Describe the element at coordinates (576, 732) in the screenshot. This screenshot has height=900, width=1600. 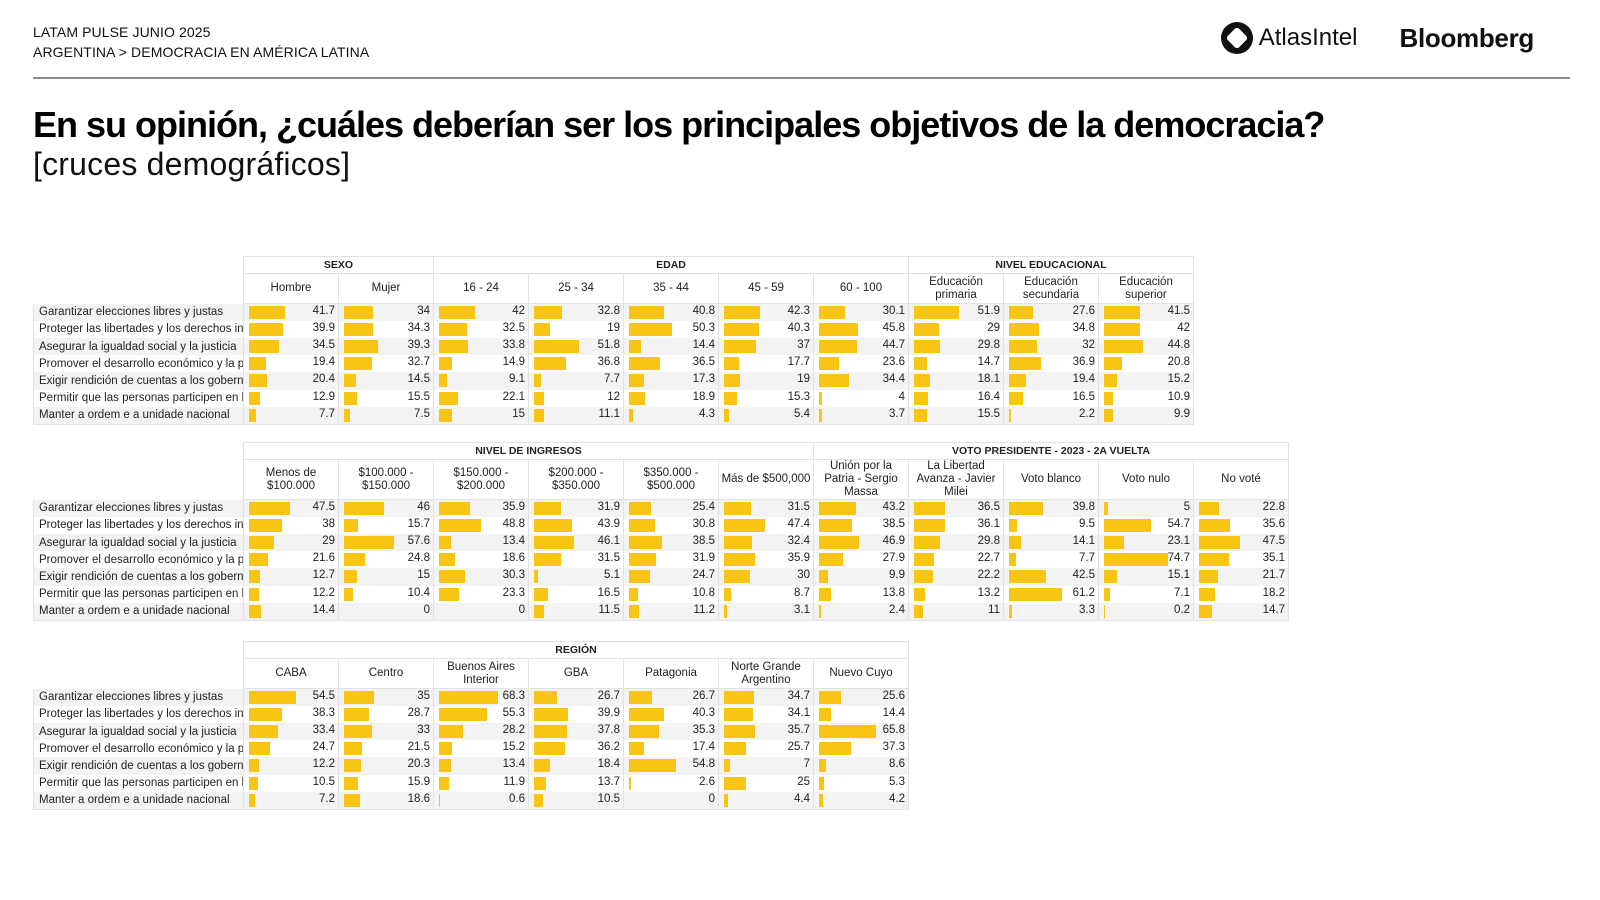
I see `data-cell: 37.8` at that location.